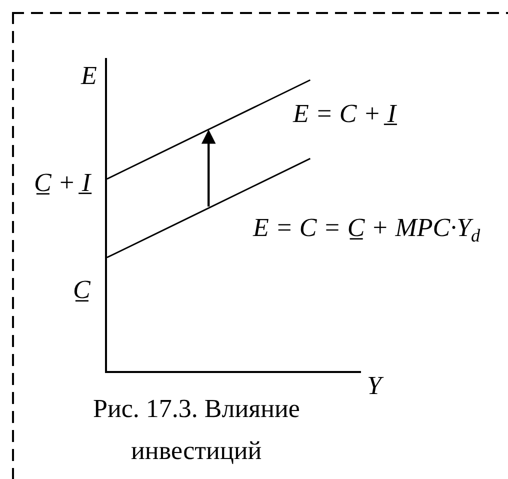  I want to click on text: C̲, so click(82, 289).